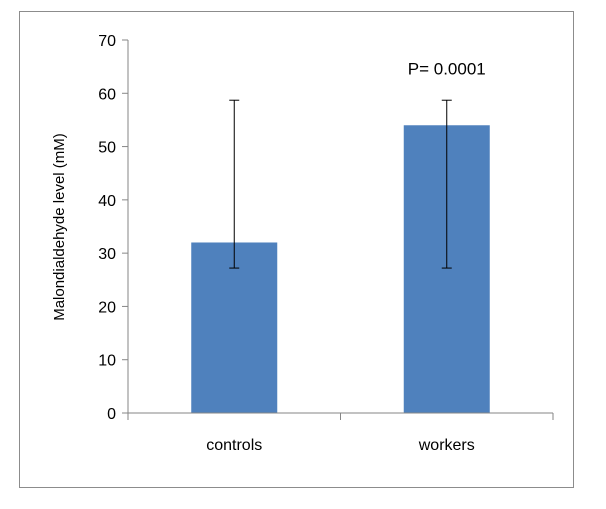 This screenshot has width=606, height=509. I want to click on x-tick-label: workers, so click(446, 445).